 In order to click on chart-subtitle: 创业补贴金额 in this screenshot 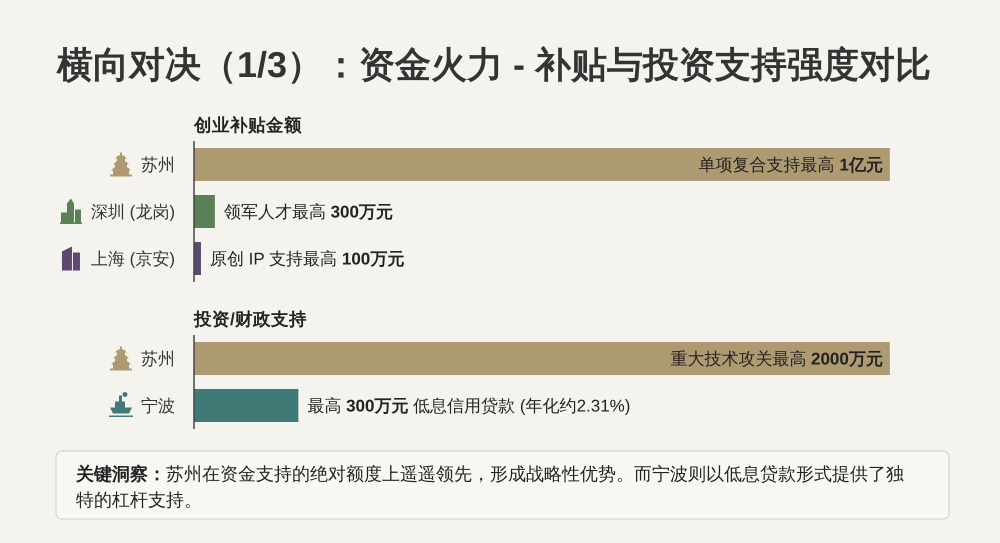, I will do `click(248, 125)`.